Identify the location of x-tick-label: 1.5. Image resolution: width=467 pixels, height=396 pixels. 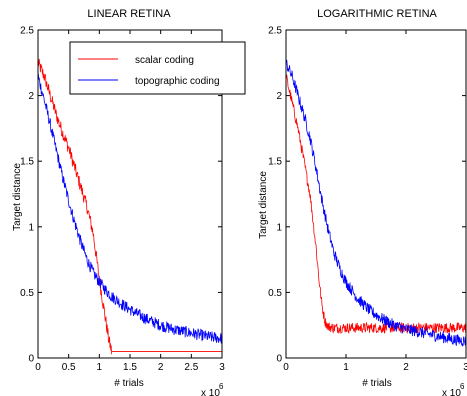
(130, 367).